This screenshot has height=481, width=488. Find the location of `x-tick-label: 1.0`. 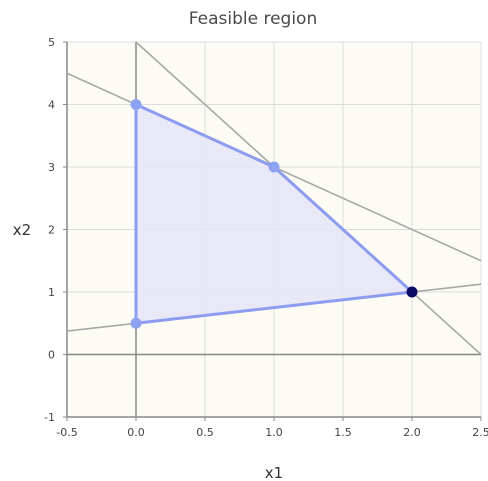

x-tick-label: 1.0 is located at coordinates (274, 432).